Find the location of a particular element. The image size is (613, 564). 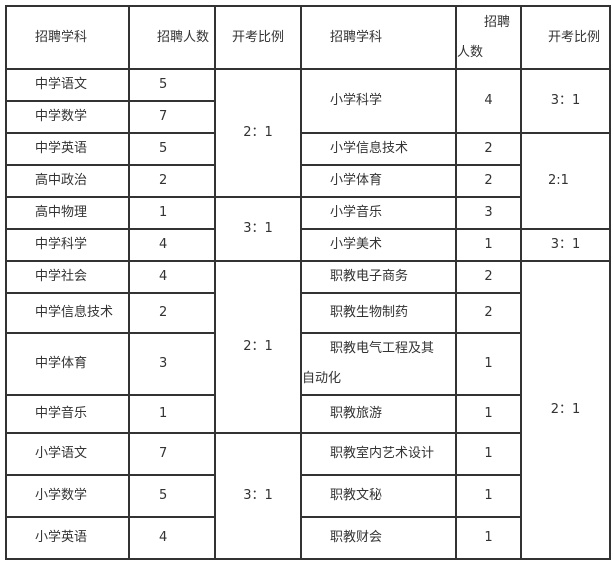

subject-cell: 中学社会 is located at coordinates (67, 277).